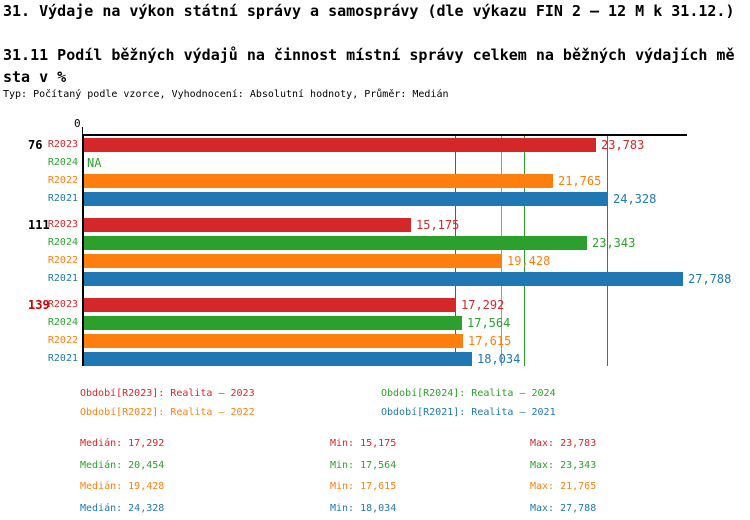 The width and height of the screenshot is (750, 520). What do you see at coordinates (35, 145) in the screenshot?
I see `group-label: 76` at bounding box center [35, 145].